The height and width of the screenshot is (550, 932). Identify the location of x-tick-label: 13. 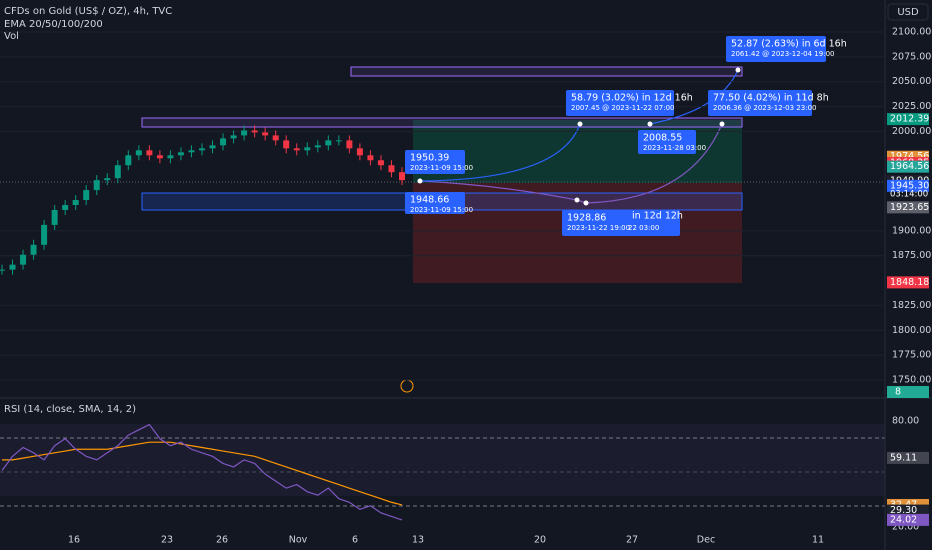
(418, 540).